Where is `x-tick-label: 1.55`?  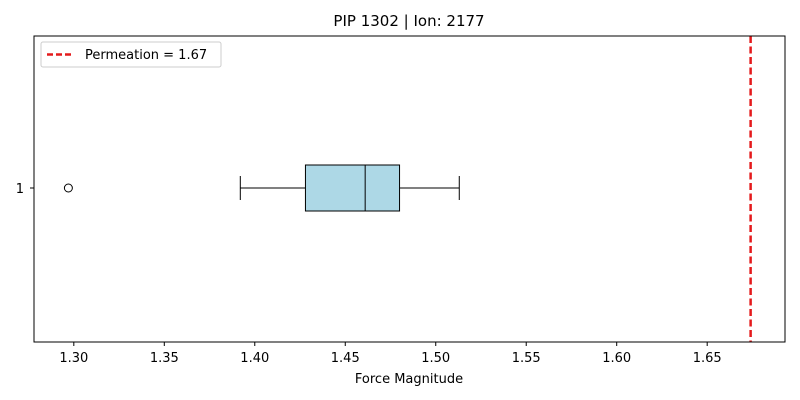
x-tick-label: 1.55 is located at coordinates (526, 358).